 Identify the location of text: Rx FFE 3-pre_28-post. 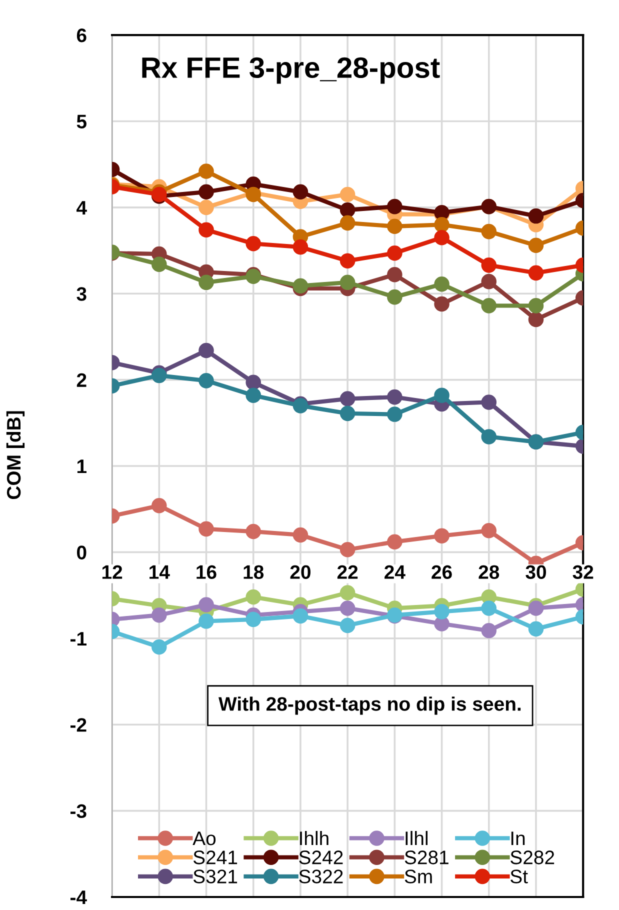
(291, 70).